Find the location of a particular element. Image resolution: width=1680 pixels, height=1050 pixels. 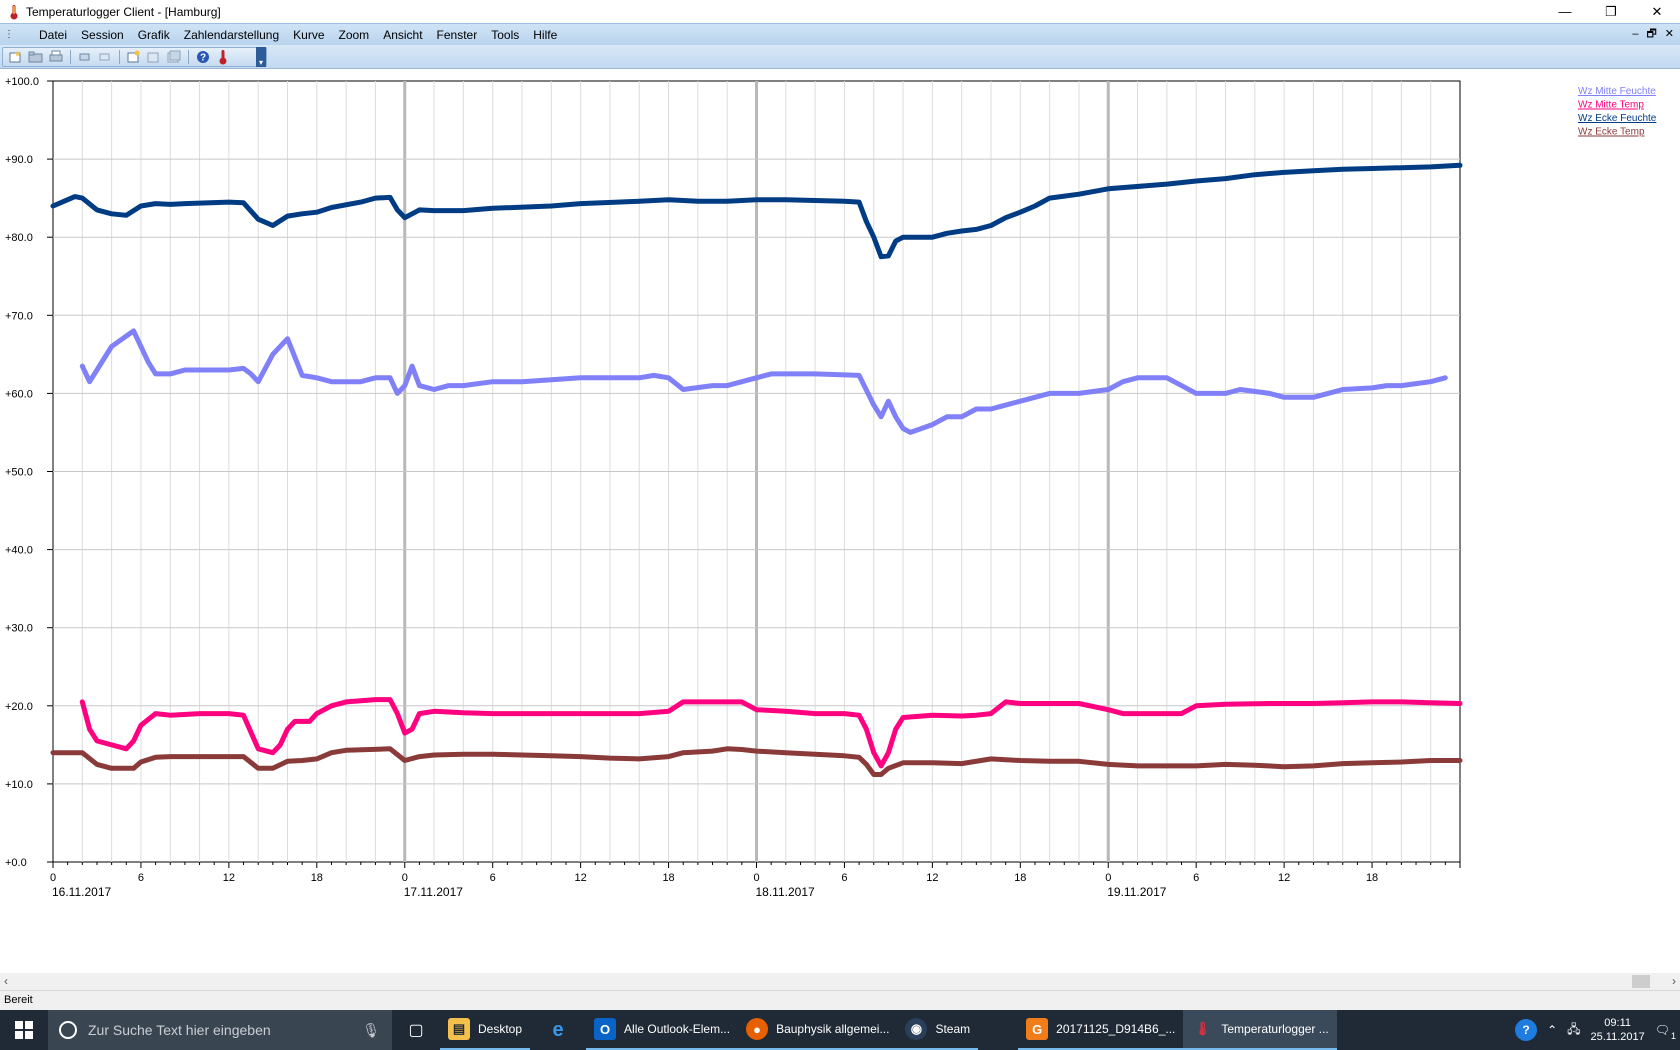

microphone-icon: 🎙 is located at coordinates (371, 1029).